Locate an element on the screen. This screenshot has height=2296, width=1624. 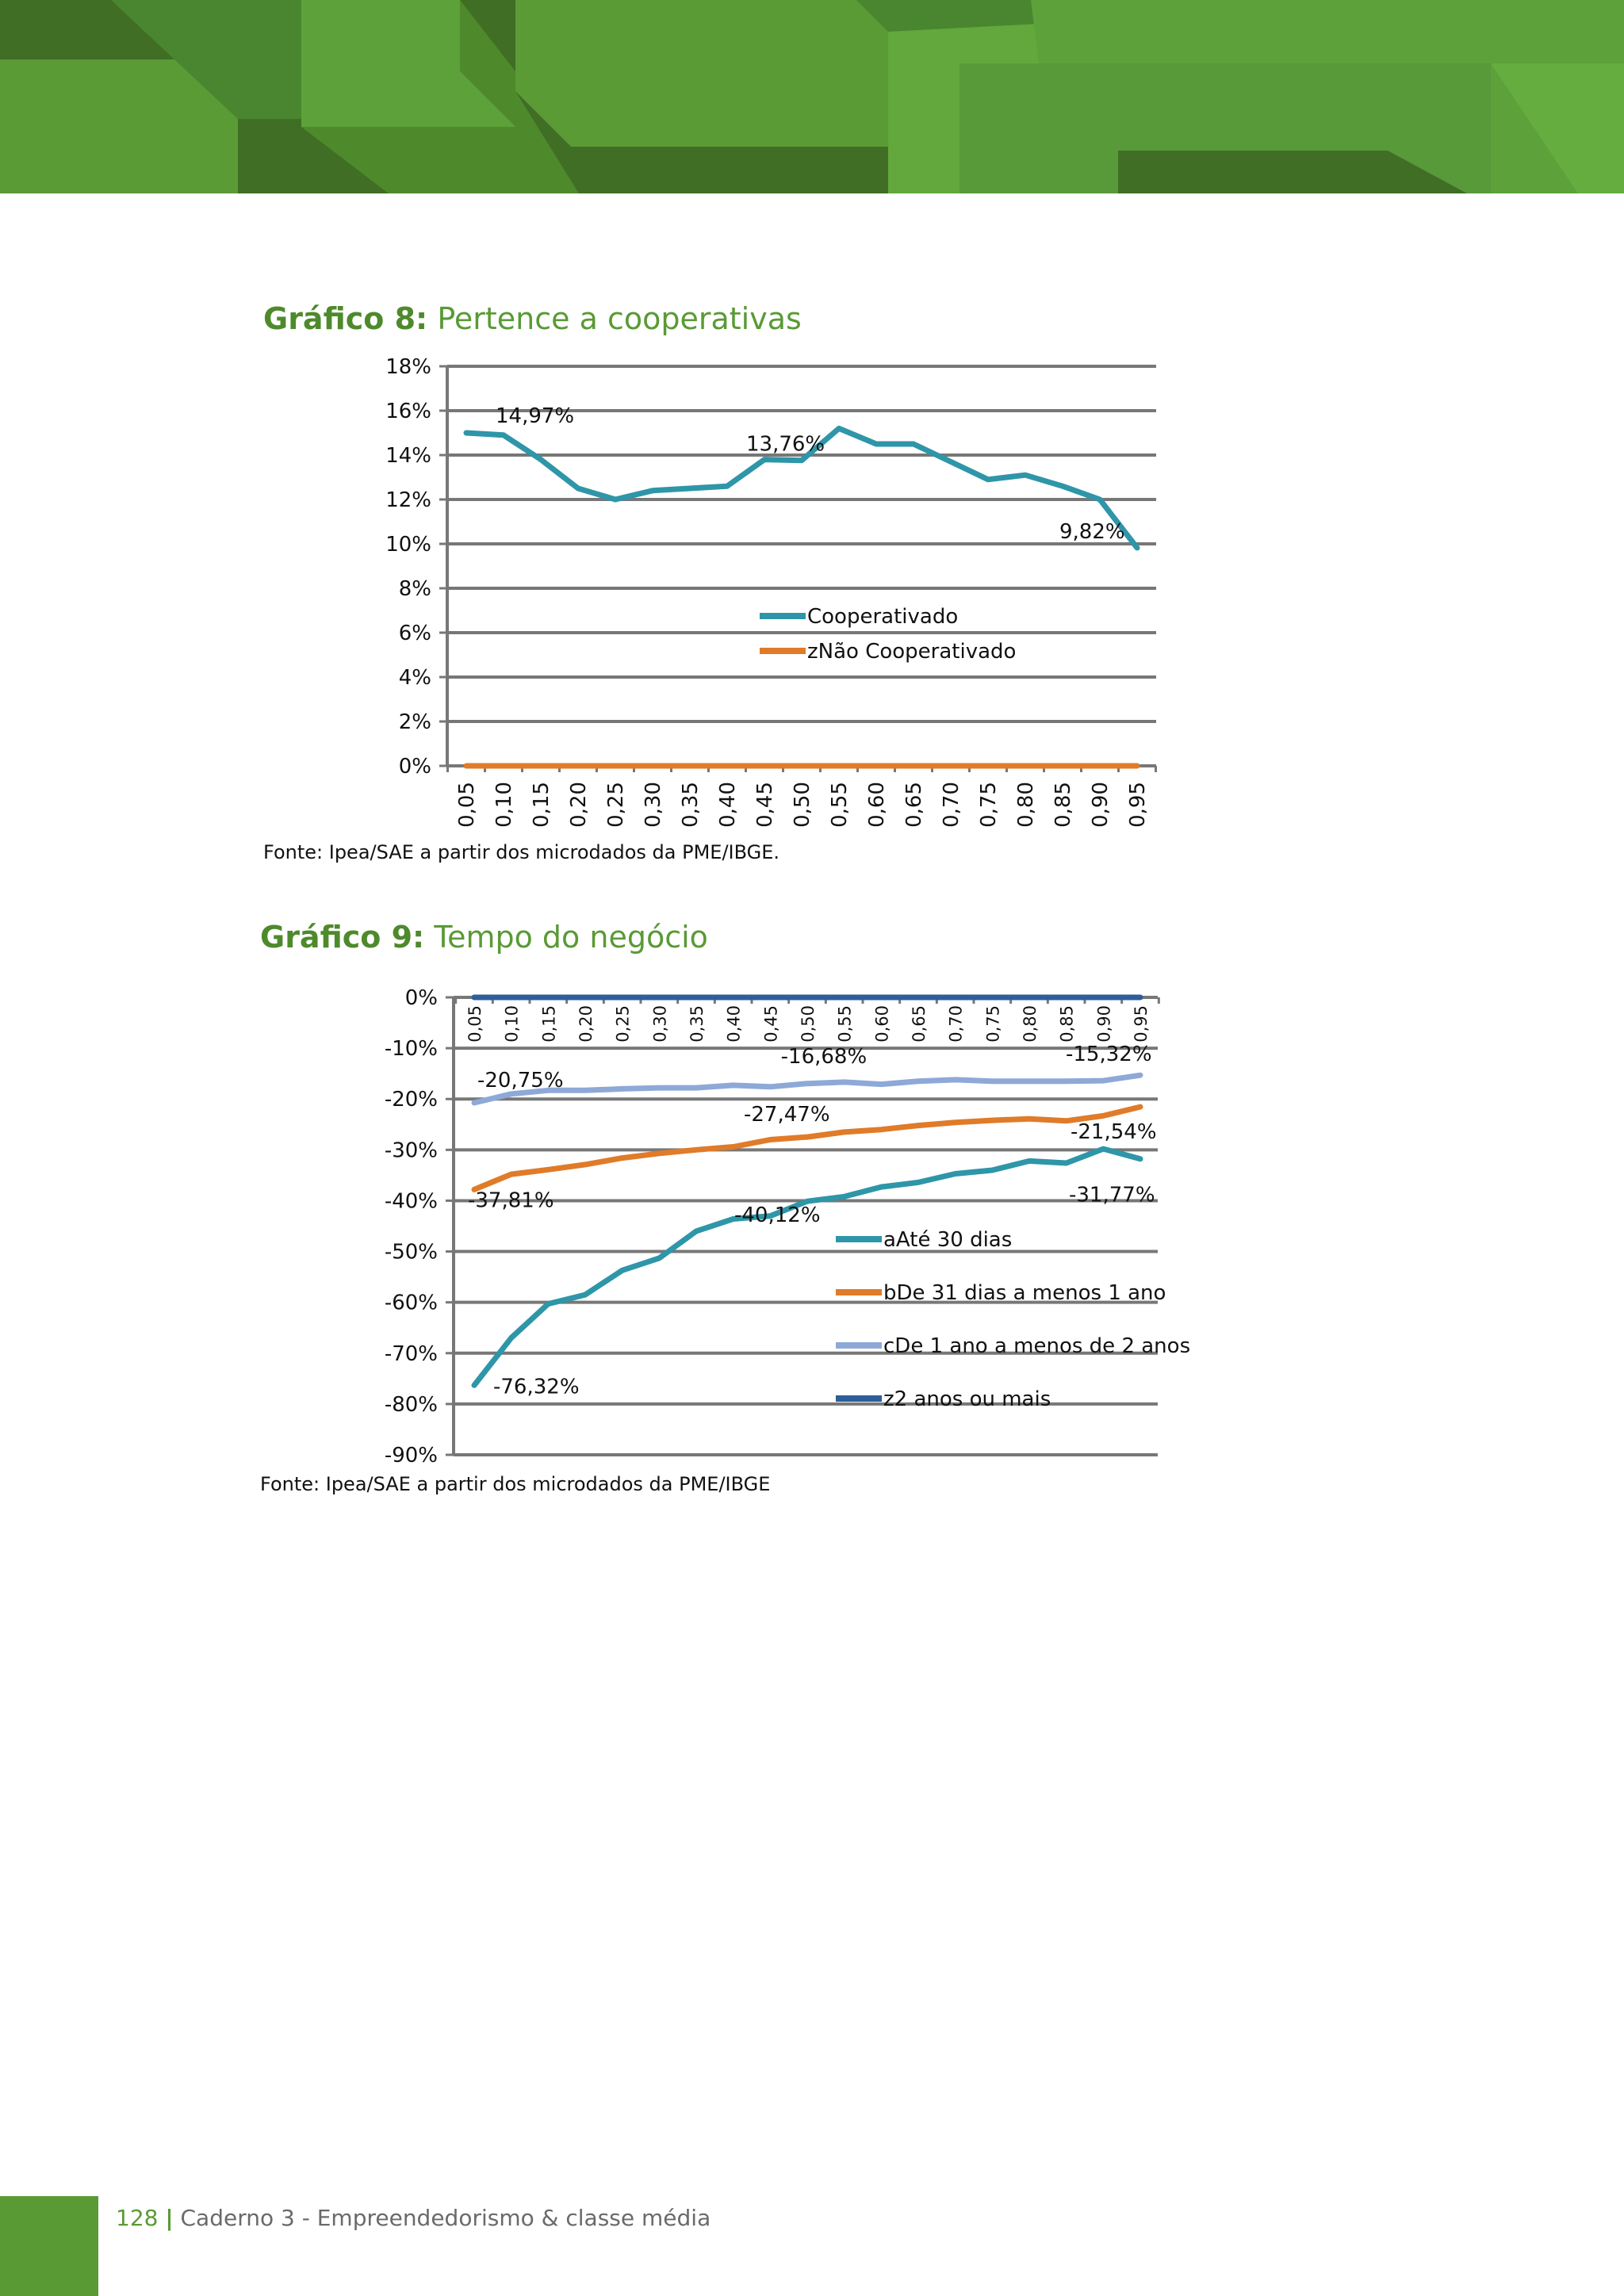
y-tick-label: 16% is located at coordinates (408, 412).